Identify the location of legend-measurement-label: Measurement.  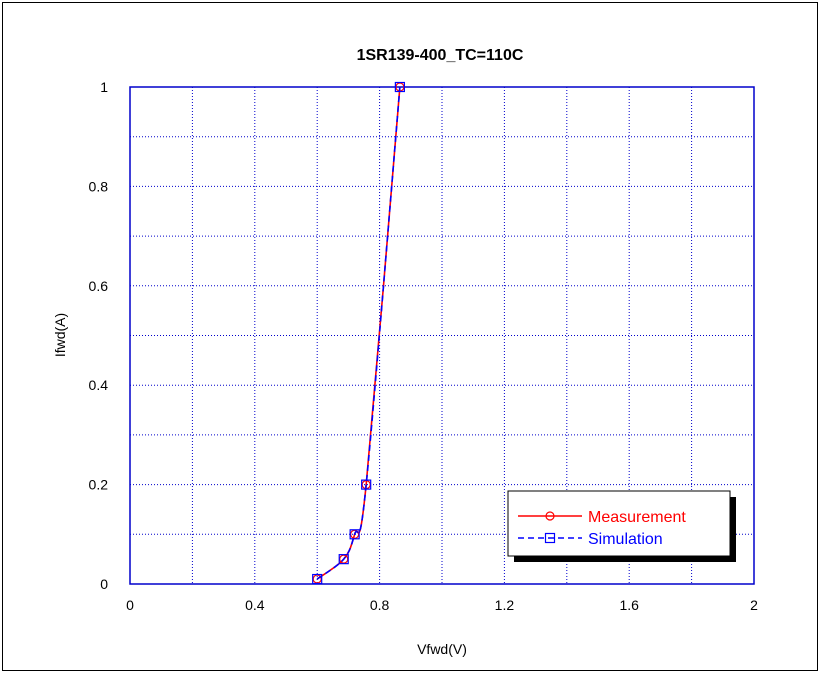
(637, 517).